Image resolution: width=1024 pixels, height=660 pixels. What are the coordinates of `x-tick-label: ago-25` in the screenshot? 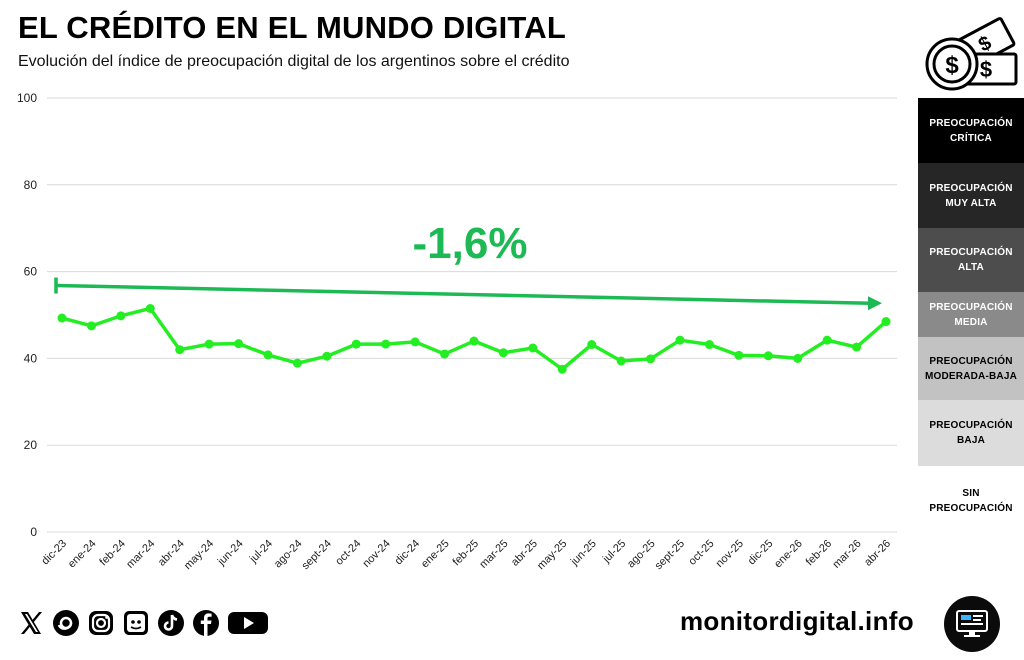 It's located at (641, 554).